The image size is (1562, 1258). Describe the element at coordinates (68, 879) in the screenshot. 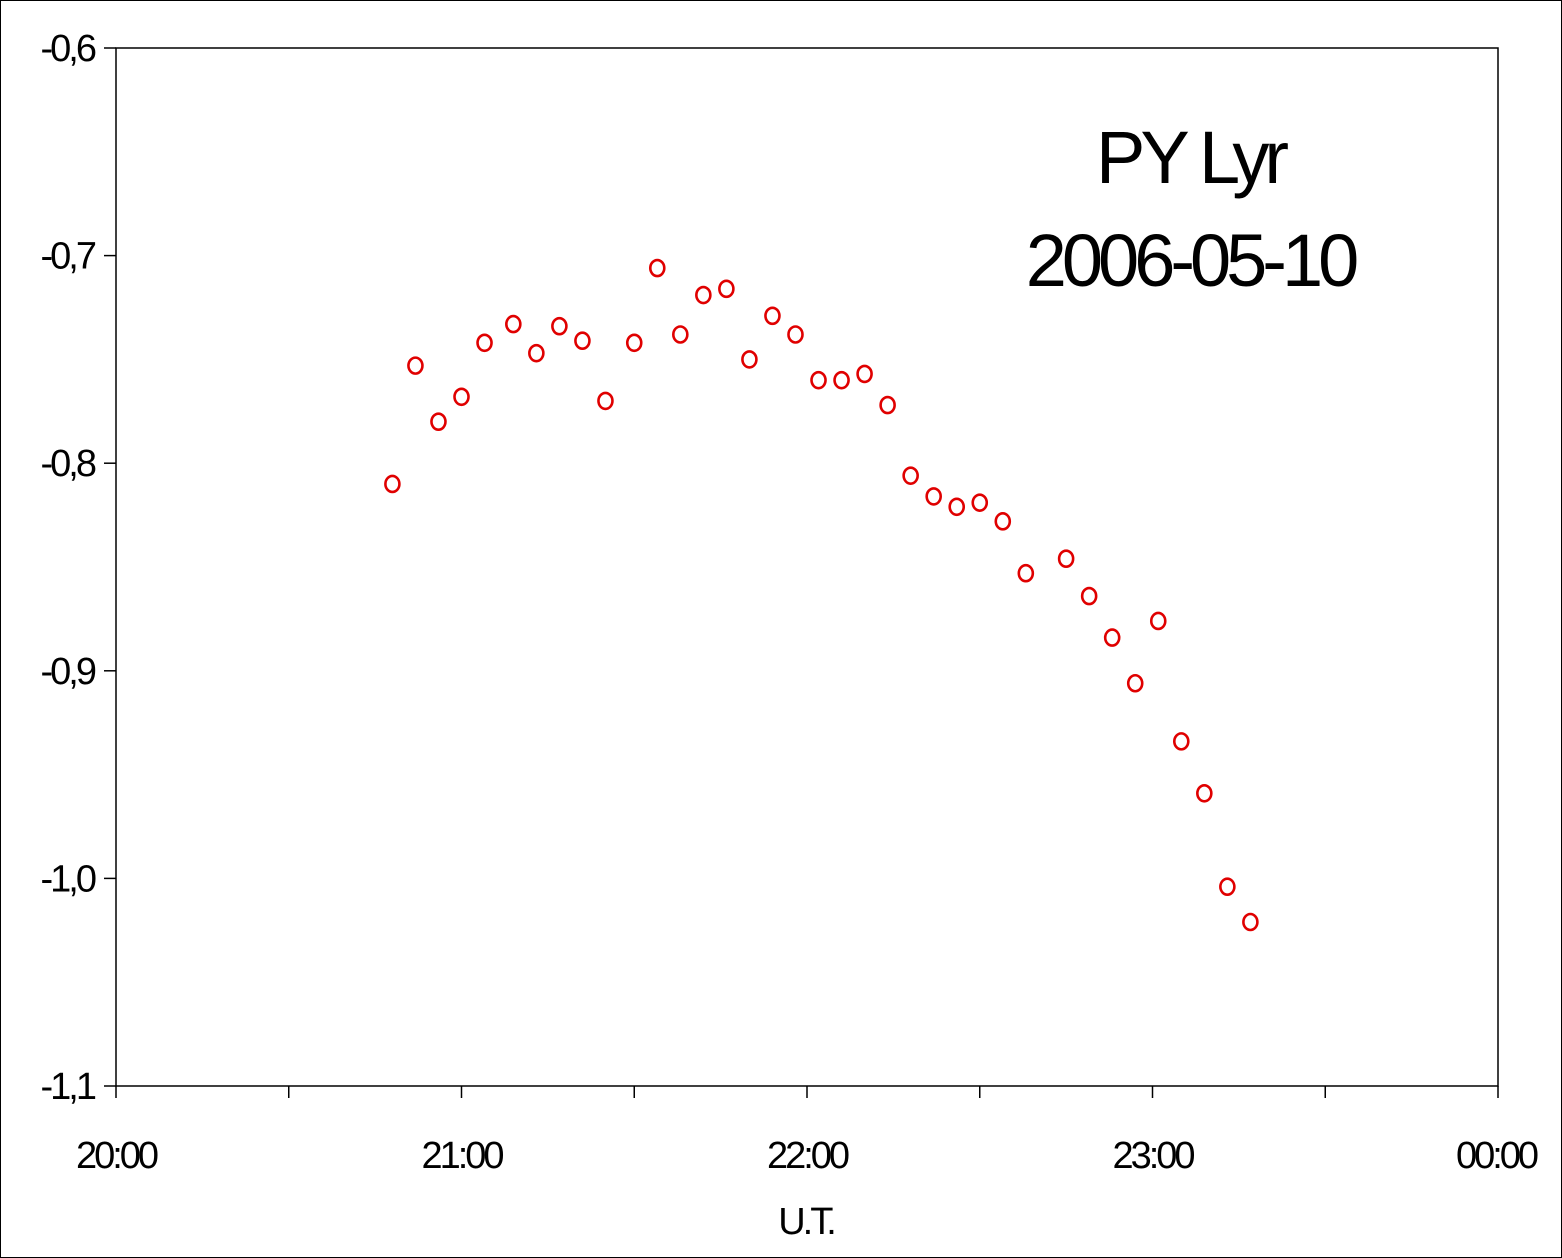

I see `y-tick-label: -1,0` at that location.